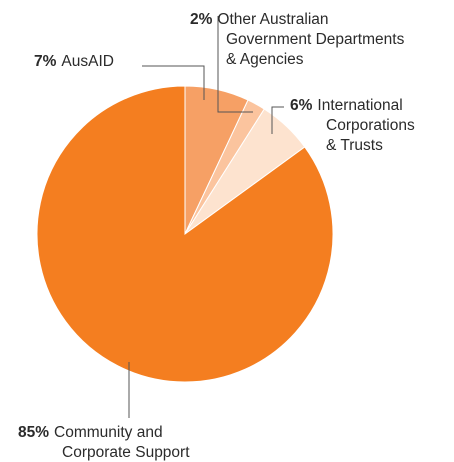  Describe the element at coordinates (277, 120) in the screenshot. I see `leader-line-international` at that location.